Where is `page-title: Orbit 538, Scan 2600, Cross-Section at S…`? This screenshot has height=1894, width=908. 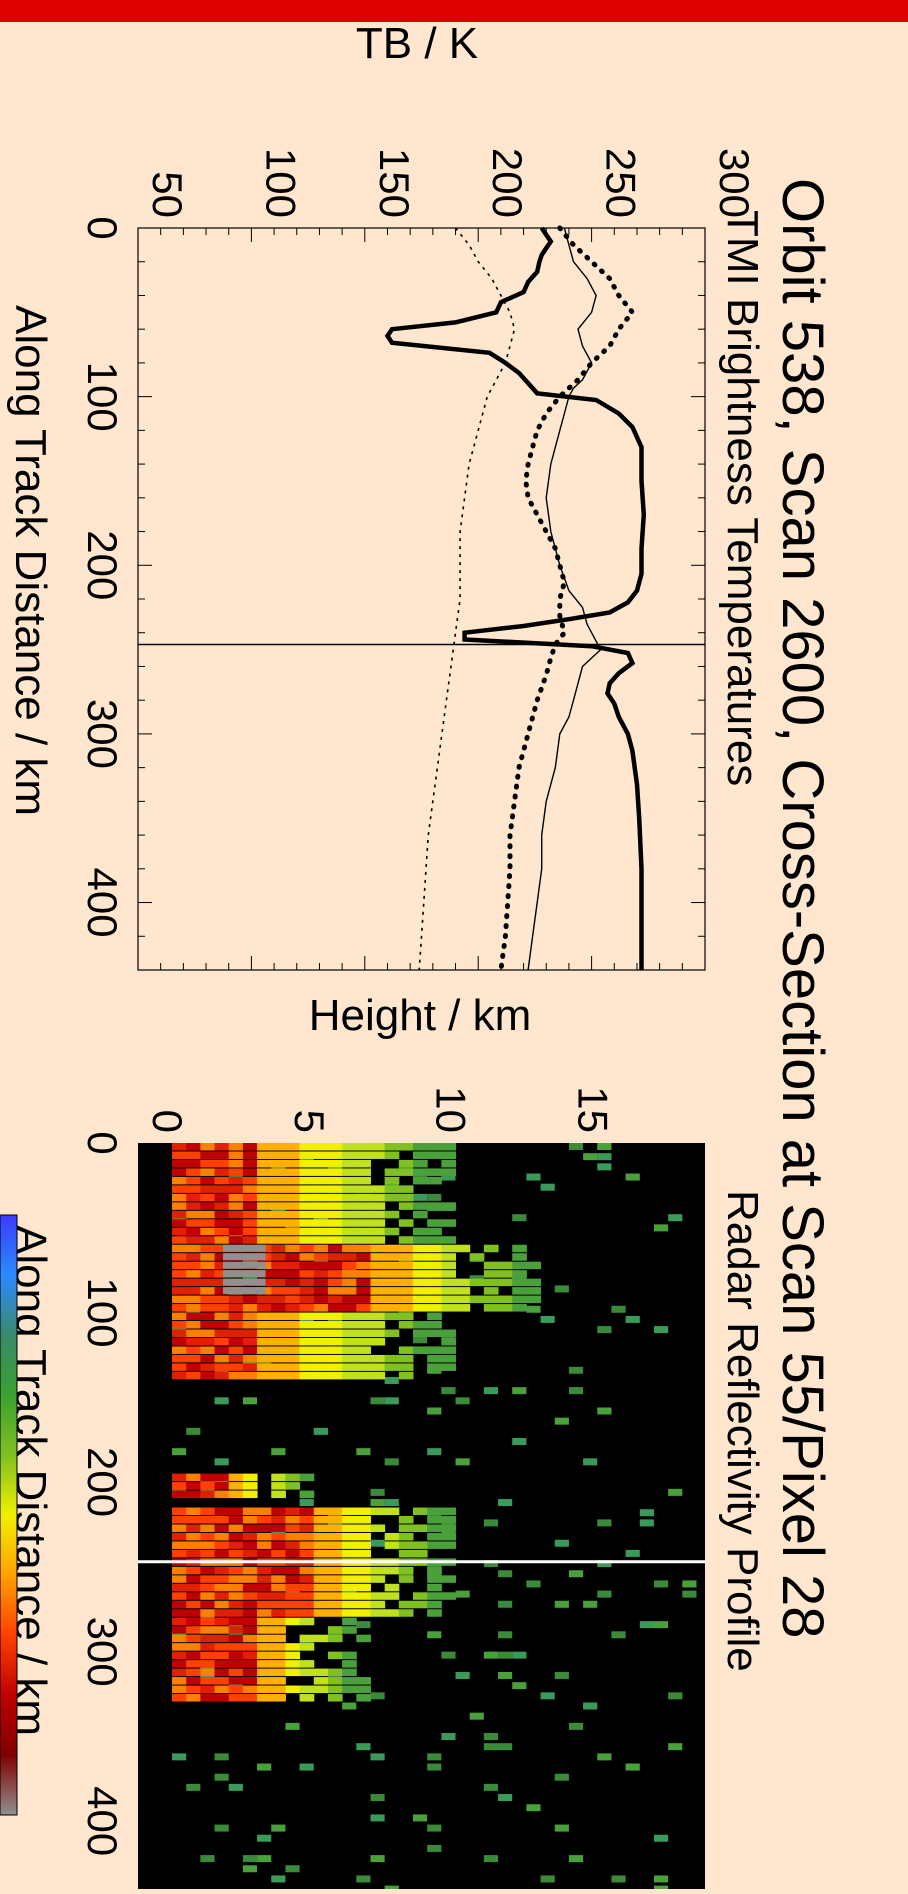 page-title: Orbit 538, Scan 2600, Cross-Section at S… is located at coordinates (802, 908).